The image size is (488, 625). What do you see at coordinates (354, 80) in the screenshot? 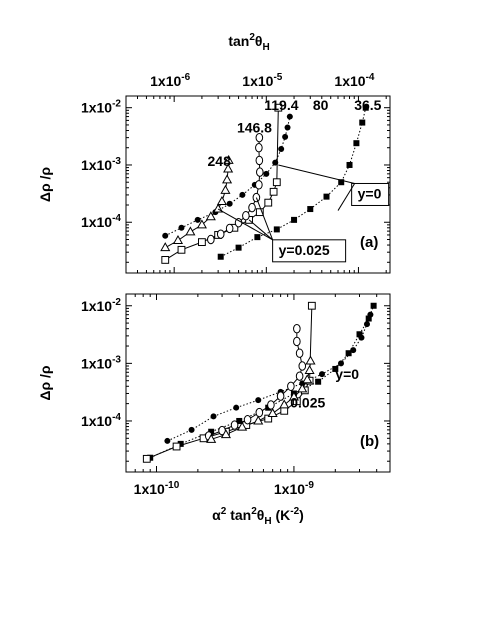
I see `top-tick-label: 1x10⁻⁴` at bounding box center [354, 80].